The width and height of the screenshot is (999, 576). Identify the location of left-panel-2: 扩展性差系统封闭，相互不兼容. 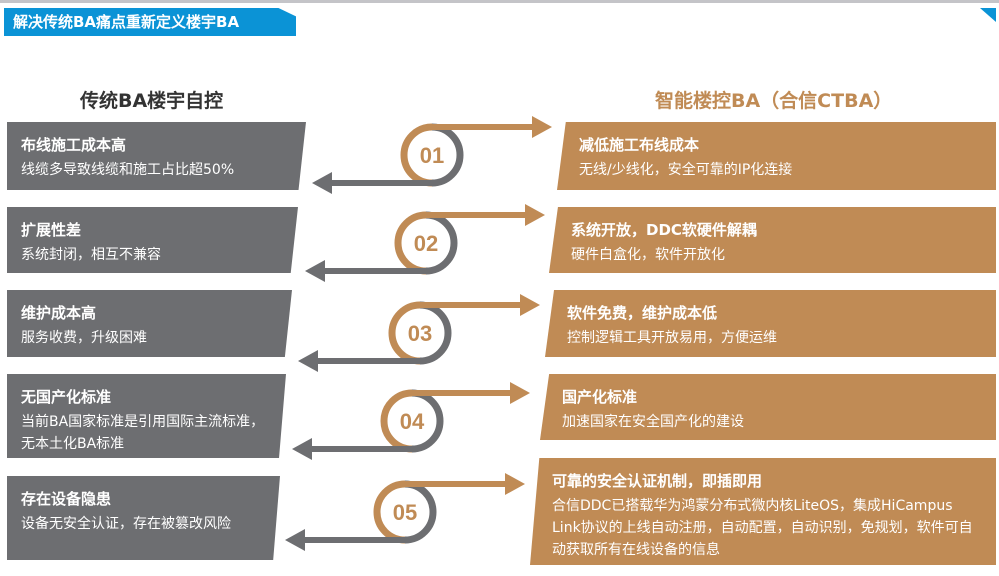
(152, 240).